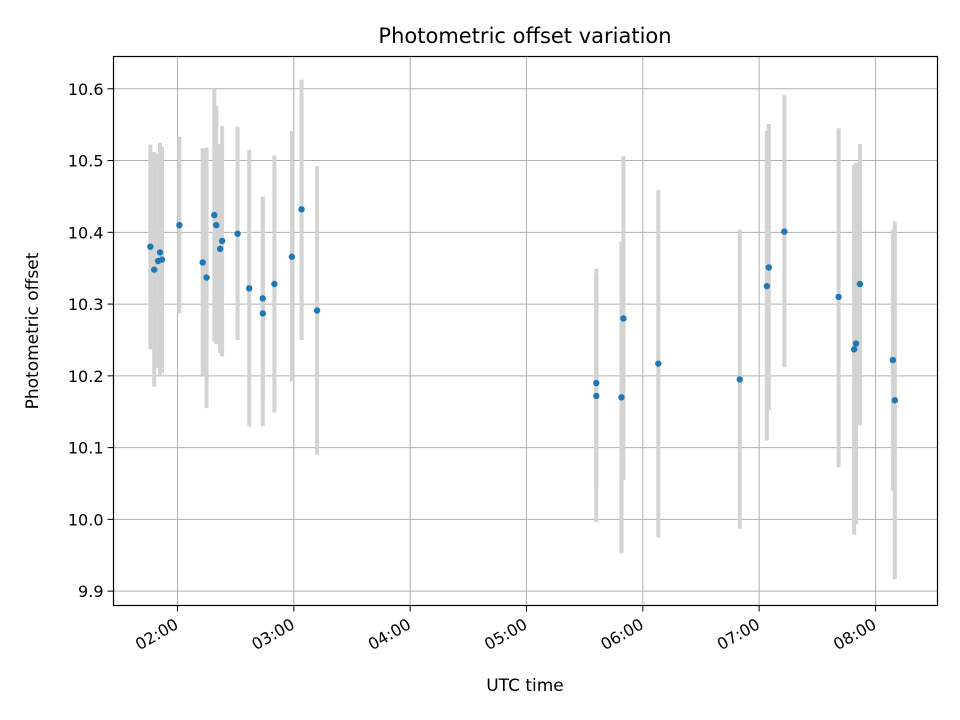 The height and width of the screenshot is (720, 960). Describe the element at coordinates (86, 448) in the screenshot. I see `y-tick-label: 10.1` at that location.